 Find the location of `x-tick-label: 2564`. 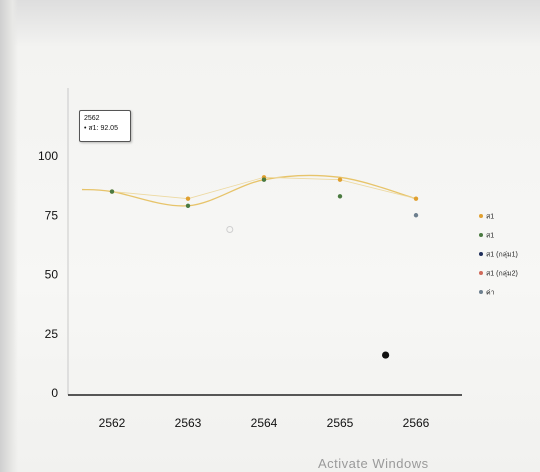

x-tick-label: 2564 is located at coordinates (264, 423).